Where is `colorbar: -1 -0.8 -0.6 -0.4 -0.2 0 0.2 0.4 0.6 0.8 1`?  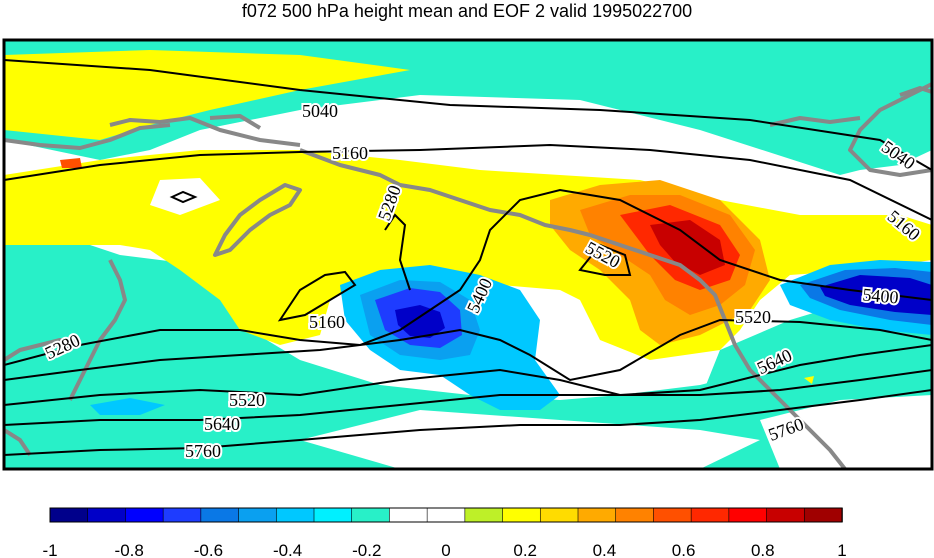 colorbar: -1 -0.8 -0.6 -0.4 -0.2 0 0.2 0.4 0.6 0.8 1 is located at coordinates (444, 532).